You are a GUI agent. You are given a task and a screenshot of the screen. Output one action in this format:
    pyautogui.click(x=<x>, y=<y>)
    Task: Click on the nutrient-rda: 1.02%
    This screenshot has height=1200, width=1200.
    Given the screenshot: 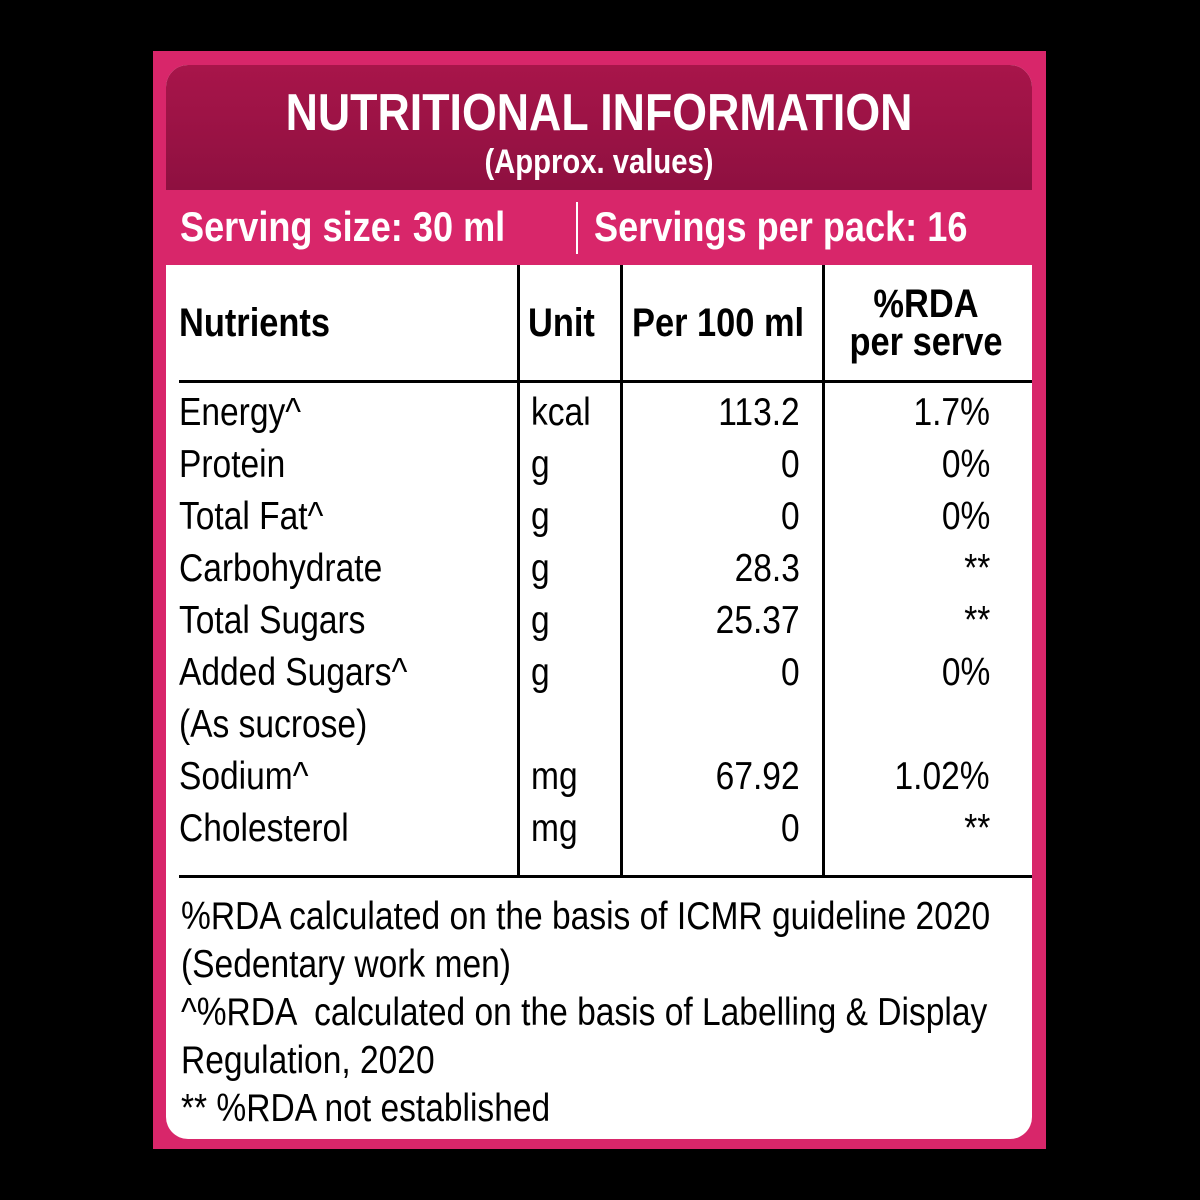 What is the action you would take?
    pyautogui.click(x=942, y=776)
    